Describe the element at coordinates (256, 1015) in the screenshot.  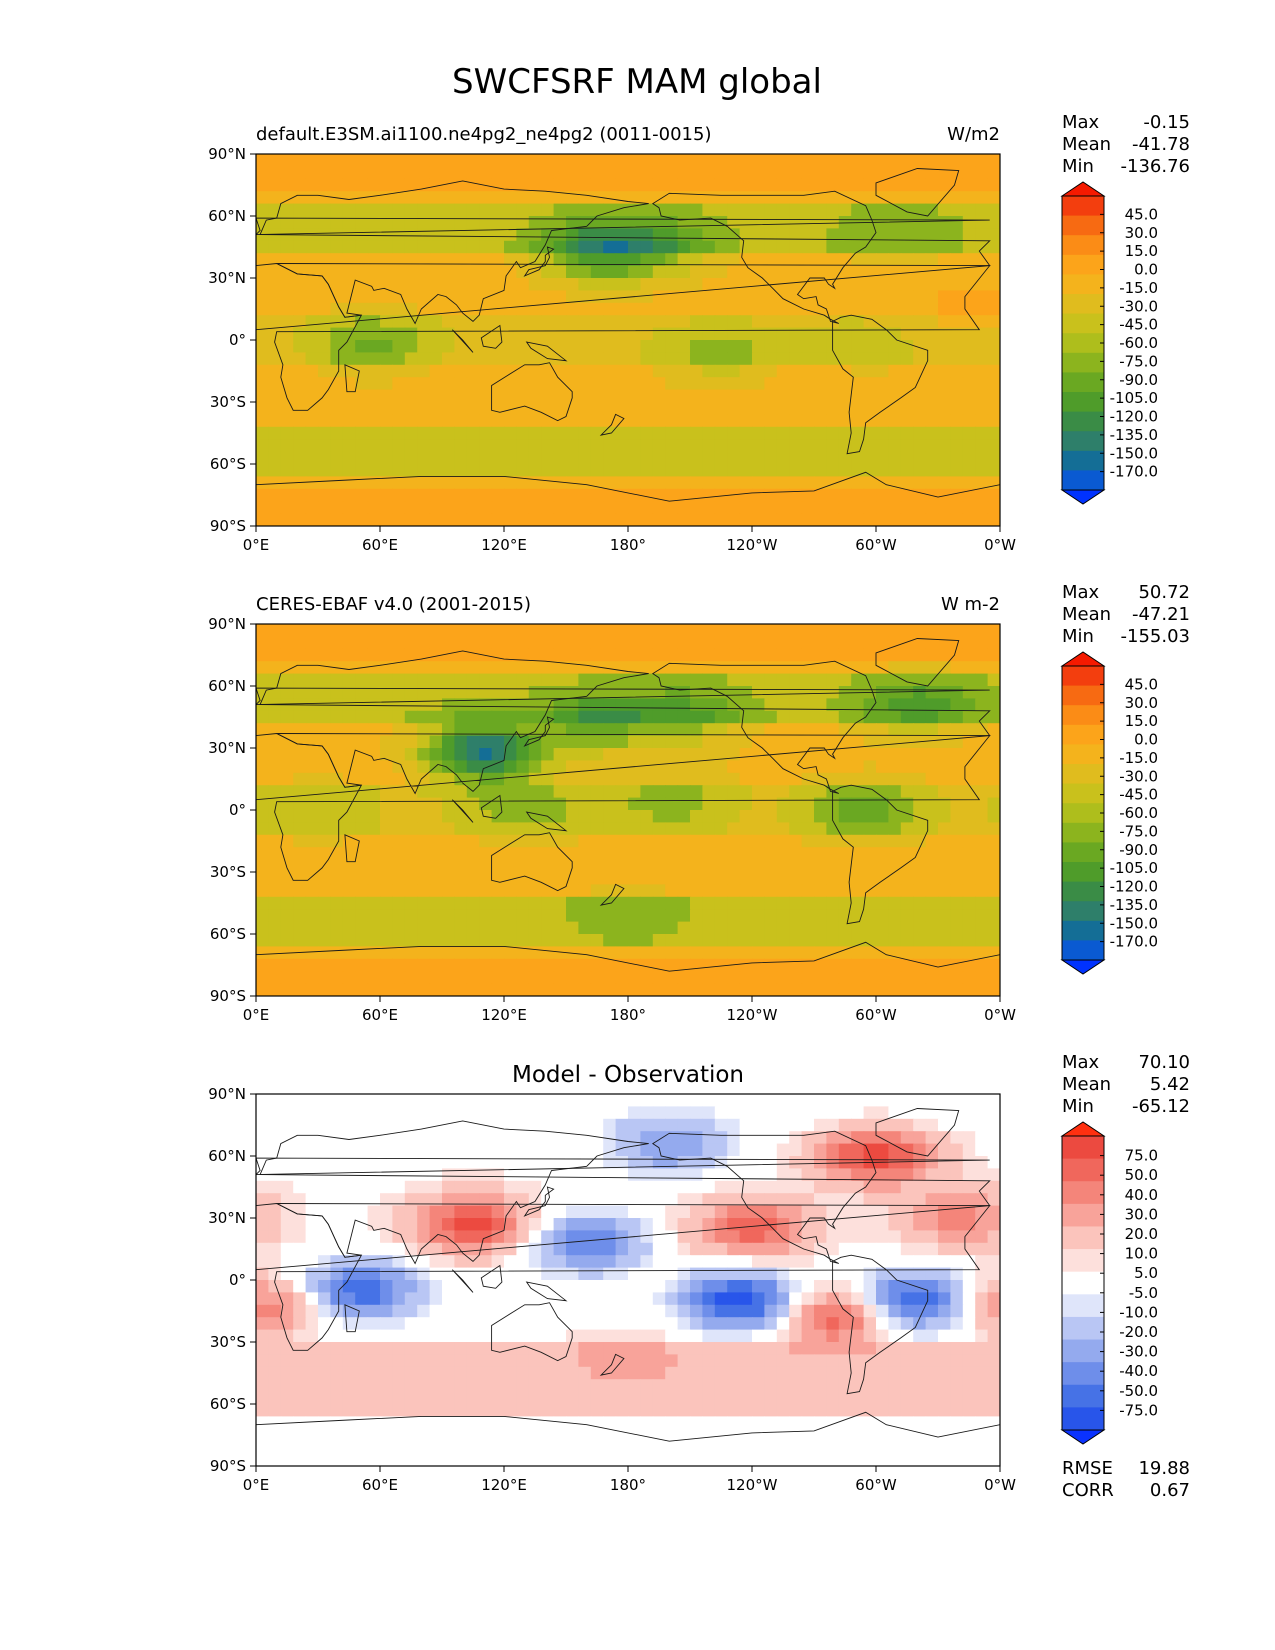
I see `x-tick-label: 0°E` at that location.